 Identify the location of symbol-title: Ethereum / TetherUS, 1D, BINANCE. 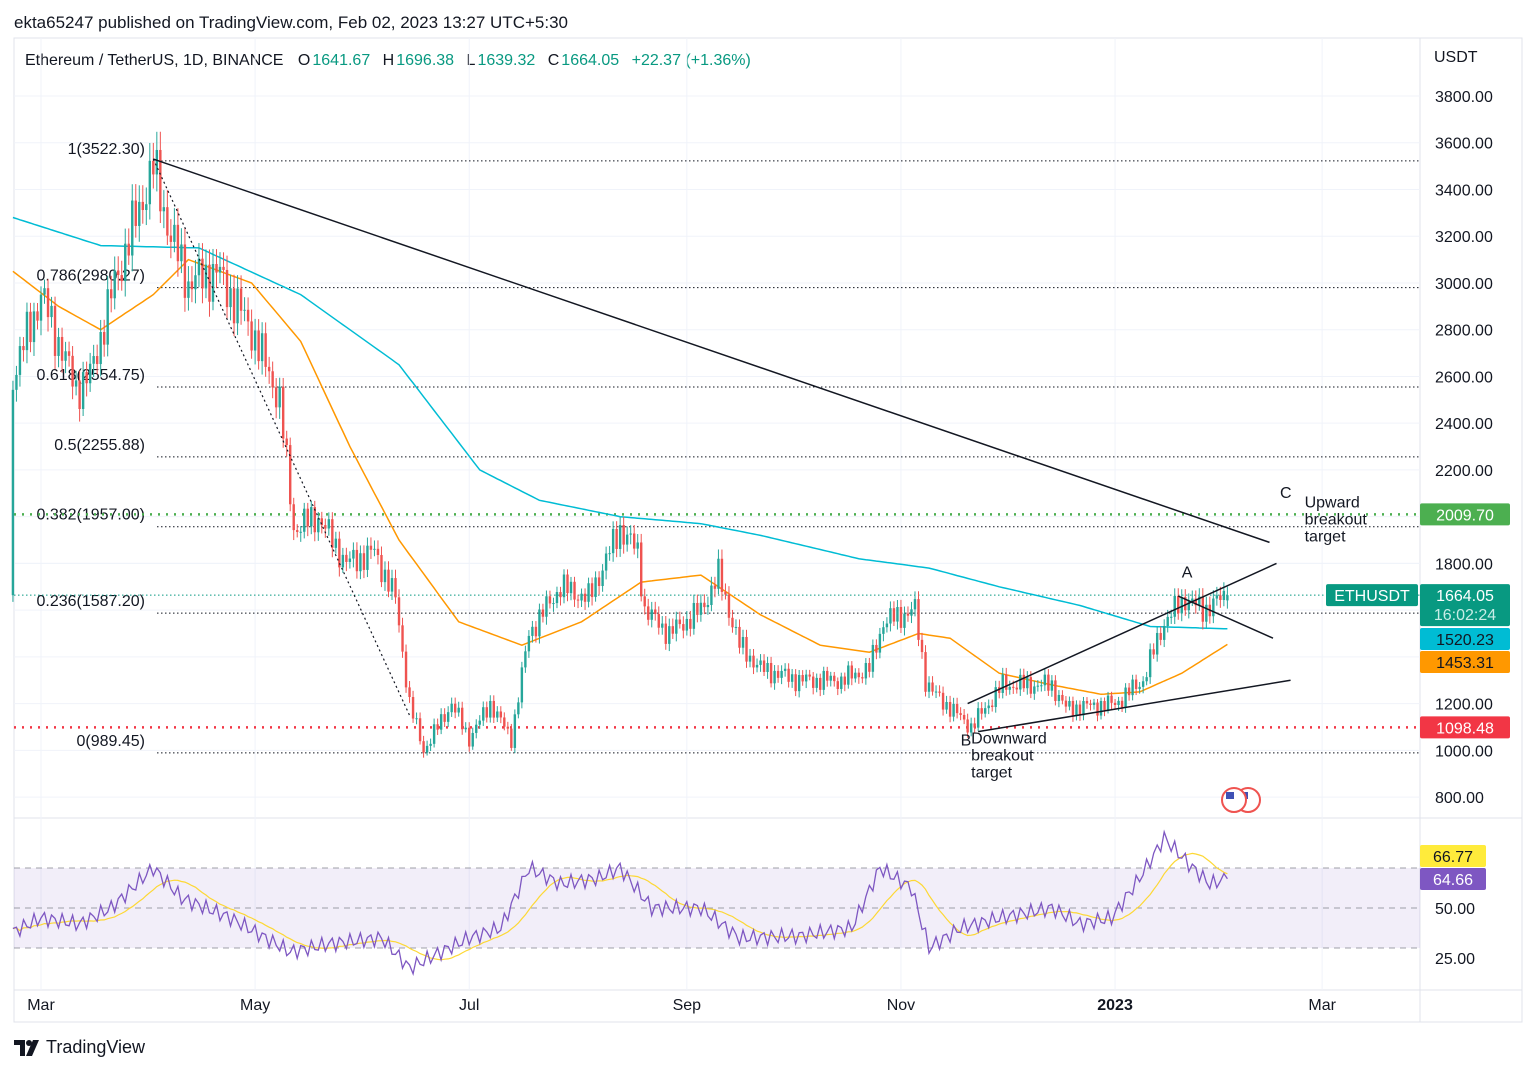
(154, 60).